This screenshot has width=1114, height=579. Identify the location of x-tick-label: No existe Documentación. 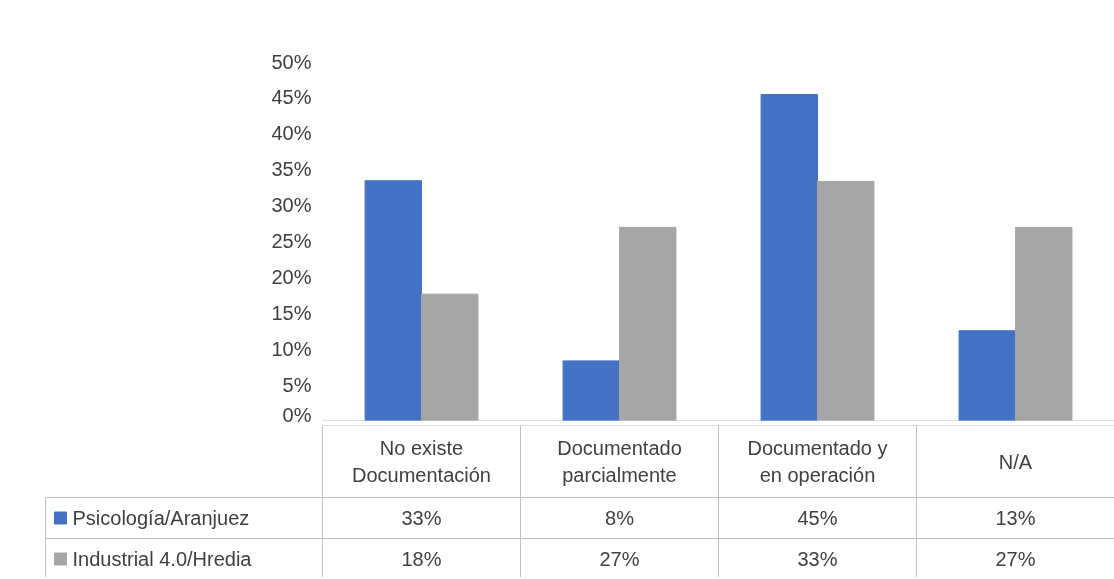
(421, 461).